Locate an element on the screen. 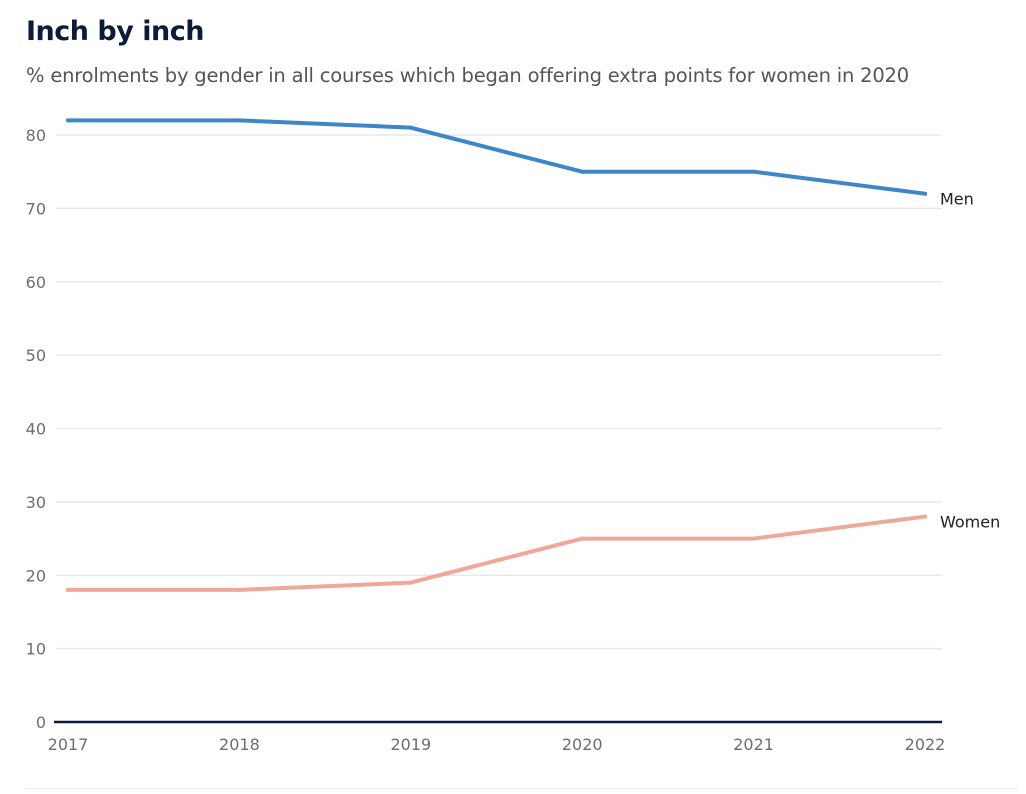 This screenshot has height=794, width=1026. y-tick-label: 80 is located at coordinates (36, 135).